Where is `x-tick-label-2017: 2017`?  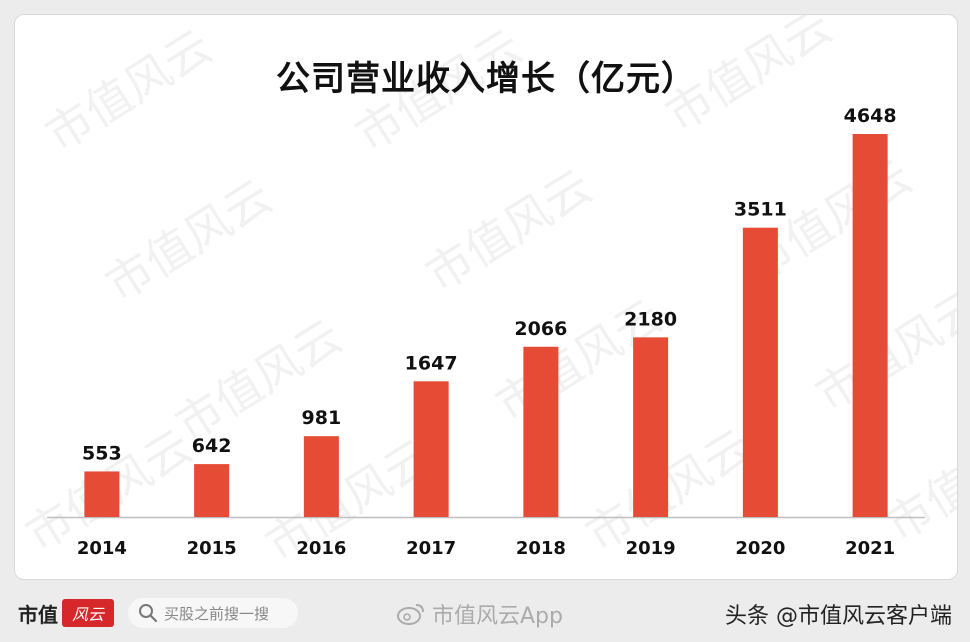 x-tick-label-2017: 2017 is located at coordinates (431, 548).